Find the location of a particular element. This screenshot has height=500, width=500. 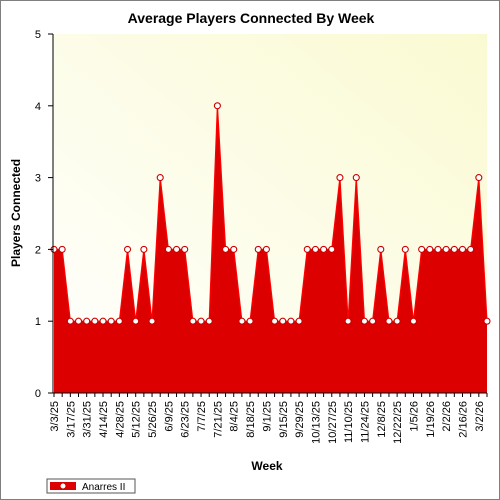

x-tick-label: 6/9/25 is located at coordinates (169, 416).